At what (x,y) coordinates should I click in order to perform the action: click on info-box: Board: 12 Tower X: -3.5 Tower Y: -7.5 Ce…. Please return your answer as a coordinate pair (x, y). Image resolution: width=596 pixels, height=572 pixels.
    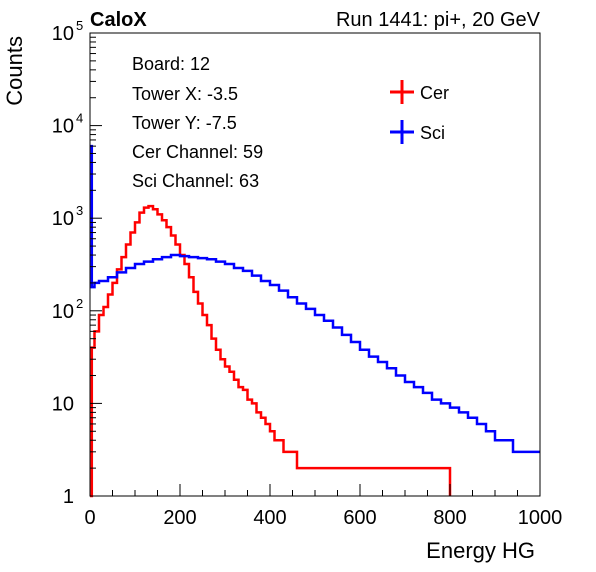
    Looking at the image, I should click on (197, 122).